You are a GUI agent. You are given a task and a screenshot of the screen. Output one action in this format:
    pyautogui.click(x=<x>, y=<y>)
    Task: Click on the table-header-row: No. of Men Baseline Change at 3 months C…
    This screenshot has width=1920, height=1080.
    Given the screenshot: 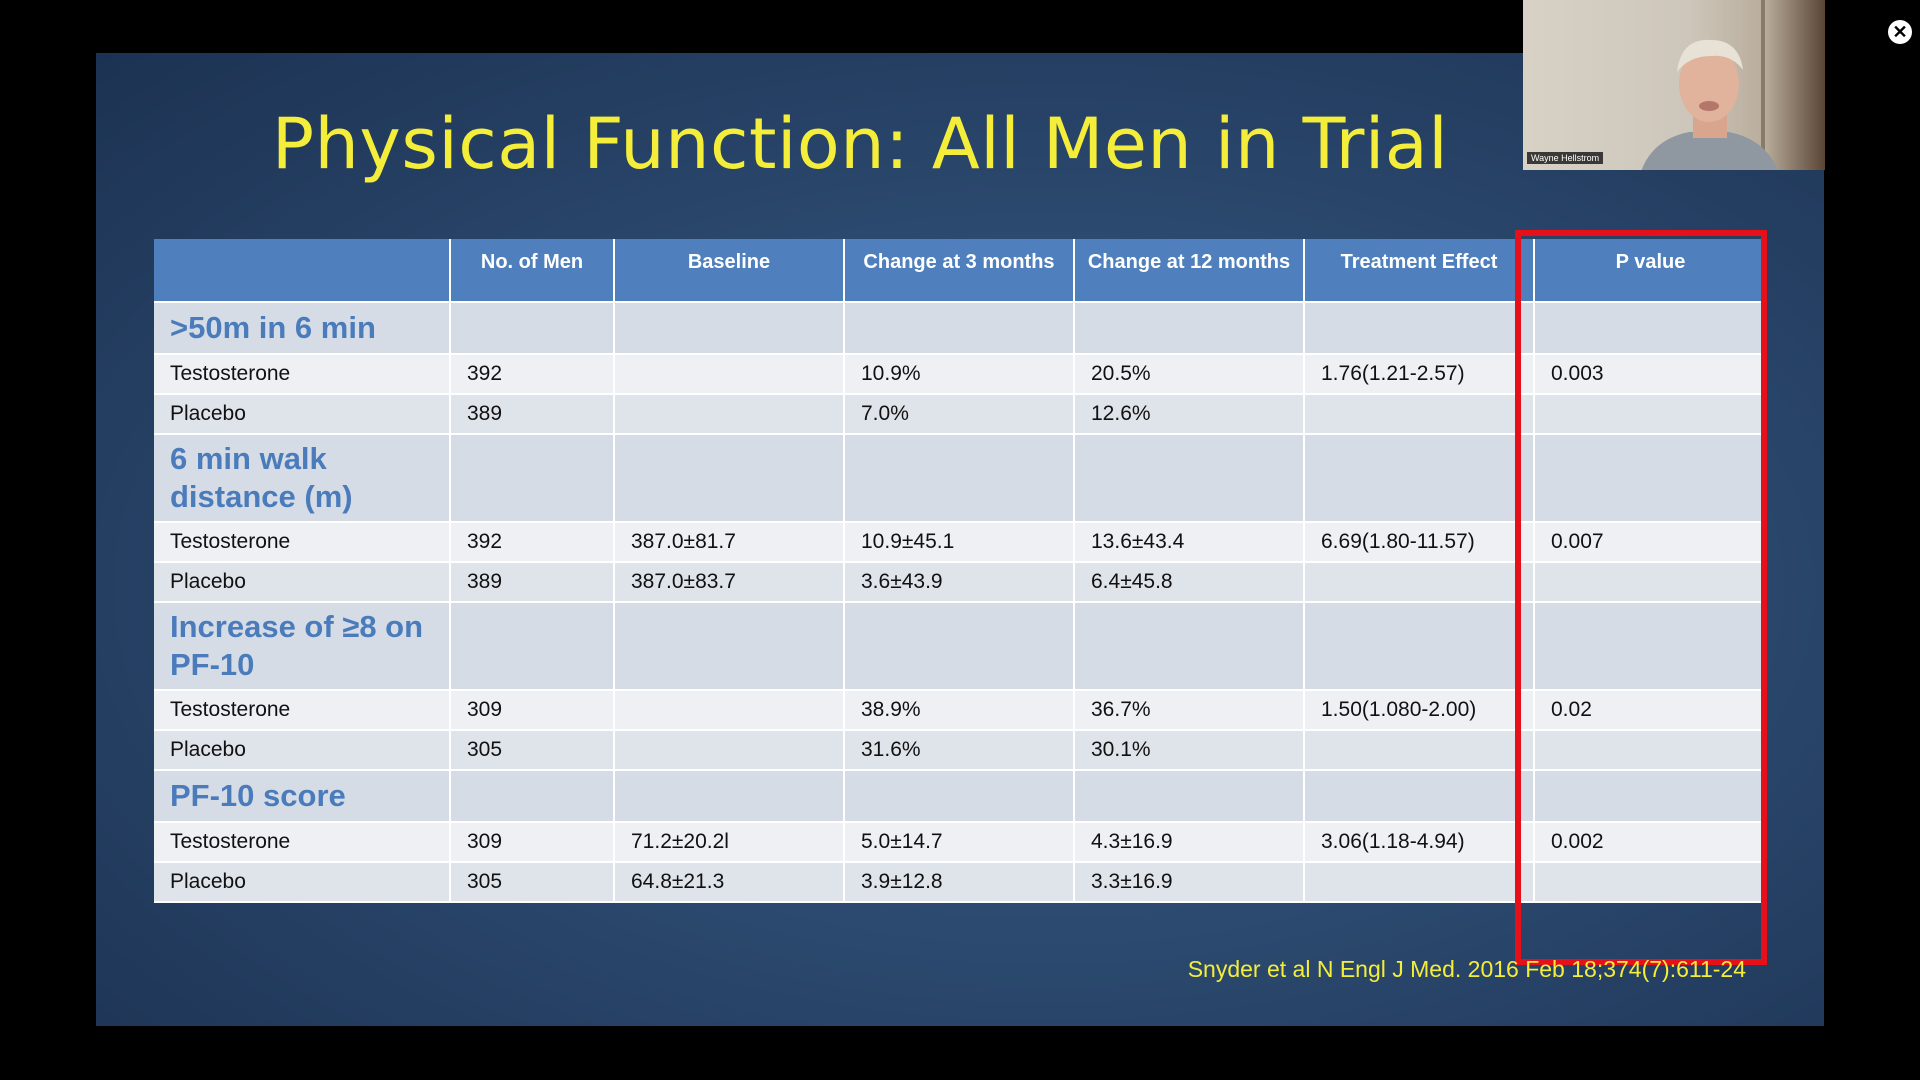 What is the action you would take?
    pyautogui.click(x=960, y=271)
    